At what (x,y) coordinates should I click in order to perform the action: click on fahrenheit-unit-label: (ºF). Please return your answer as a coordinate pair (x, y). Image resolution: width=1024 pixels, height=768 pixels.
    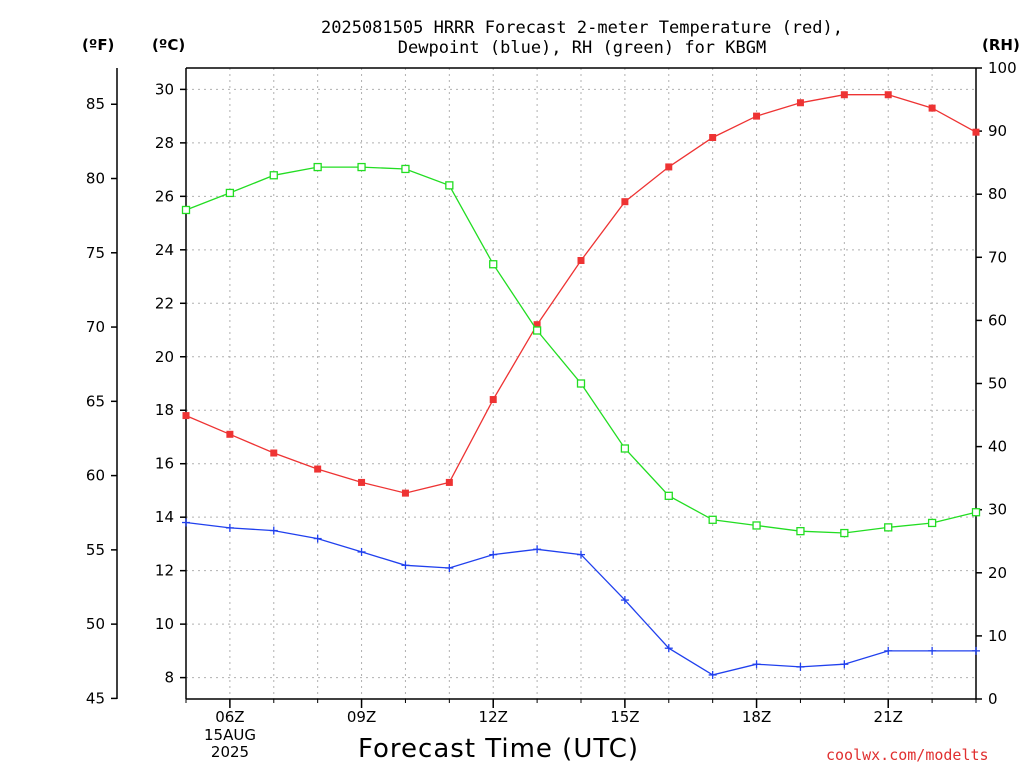
    Looking at the image, I should click on (98, 45).